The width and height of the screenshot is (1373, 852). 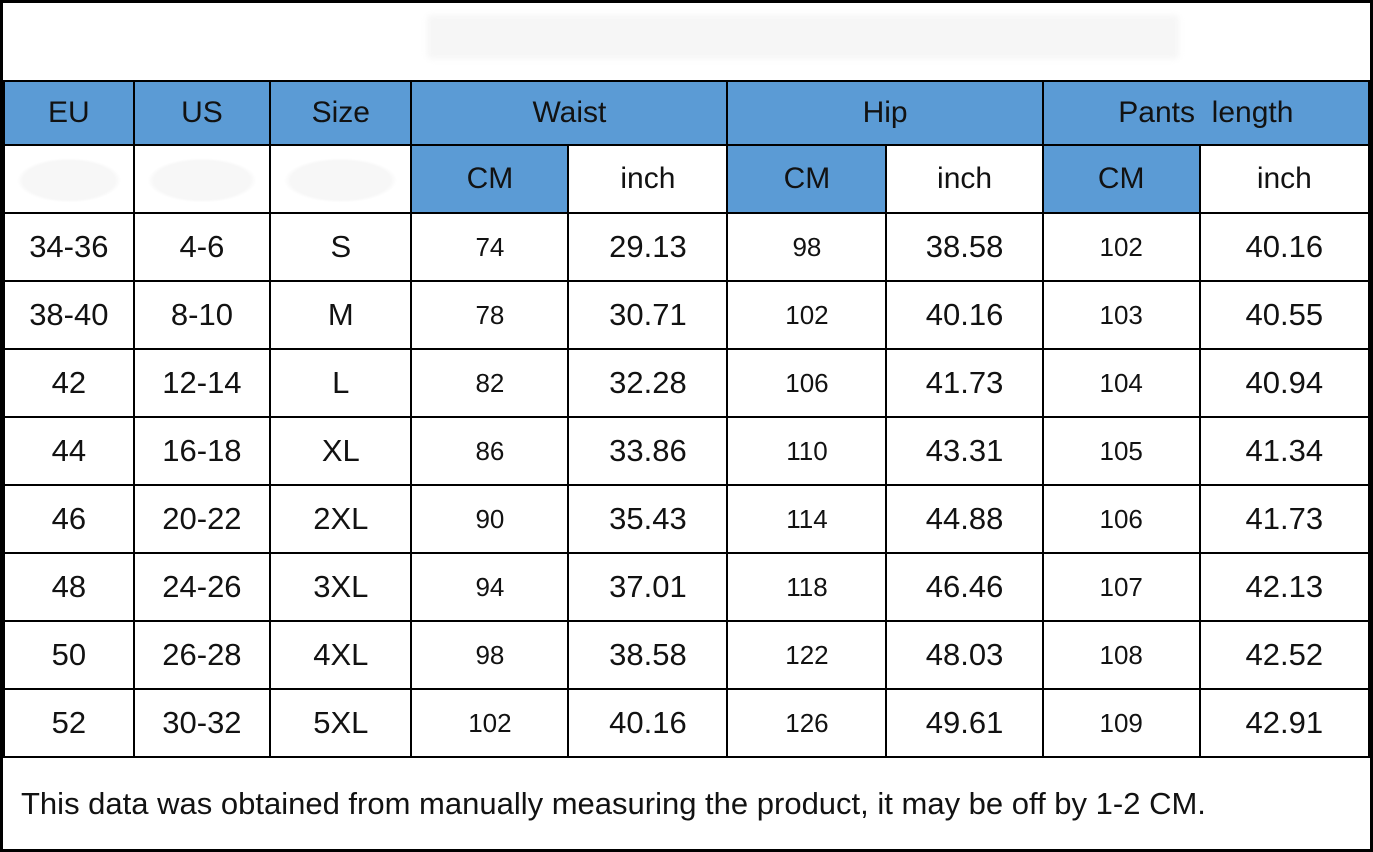 What do you see at coordinates (1284, 179) in the screenshot?
I see `subheader-pants-inch: inch` at bounding box center [1284, 179].